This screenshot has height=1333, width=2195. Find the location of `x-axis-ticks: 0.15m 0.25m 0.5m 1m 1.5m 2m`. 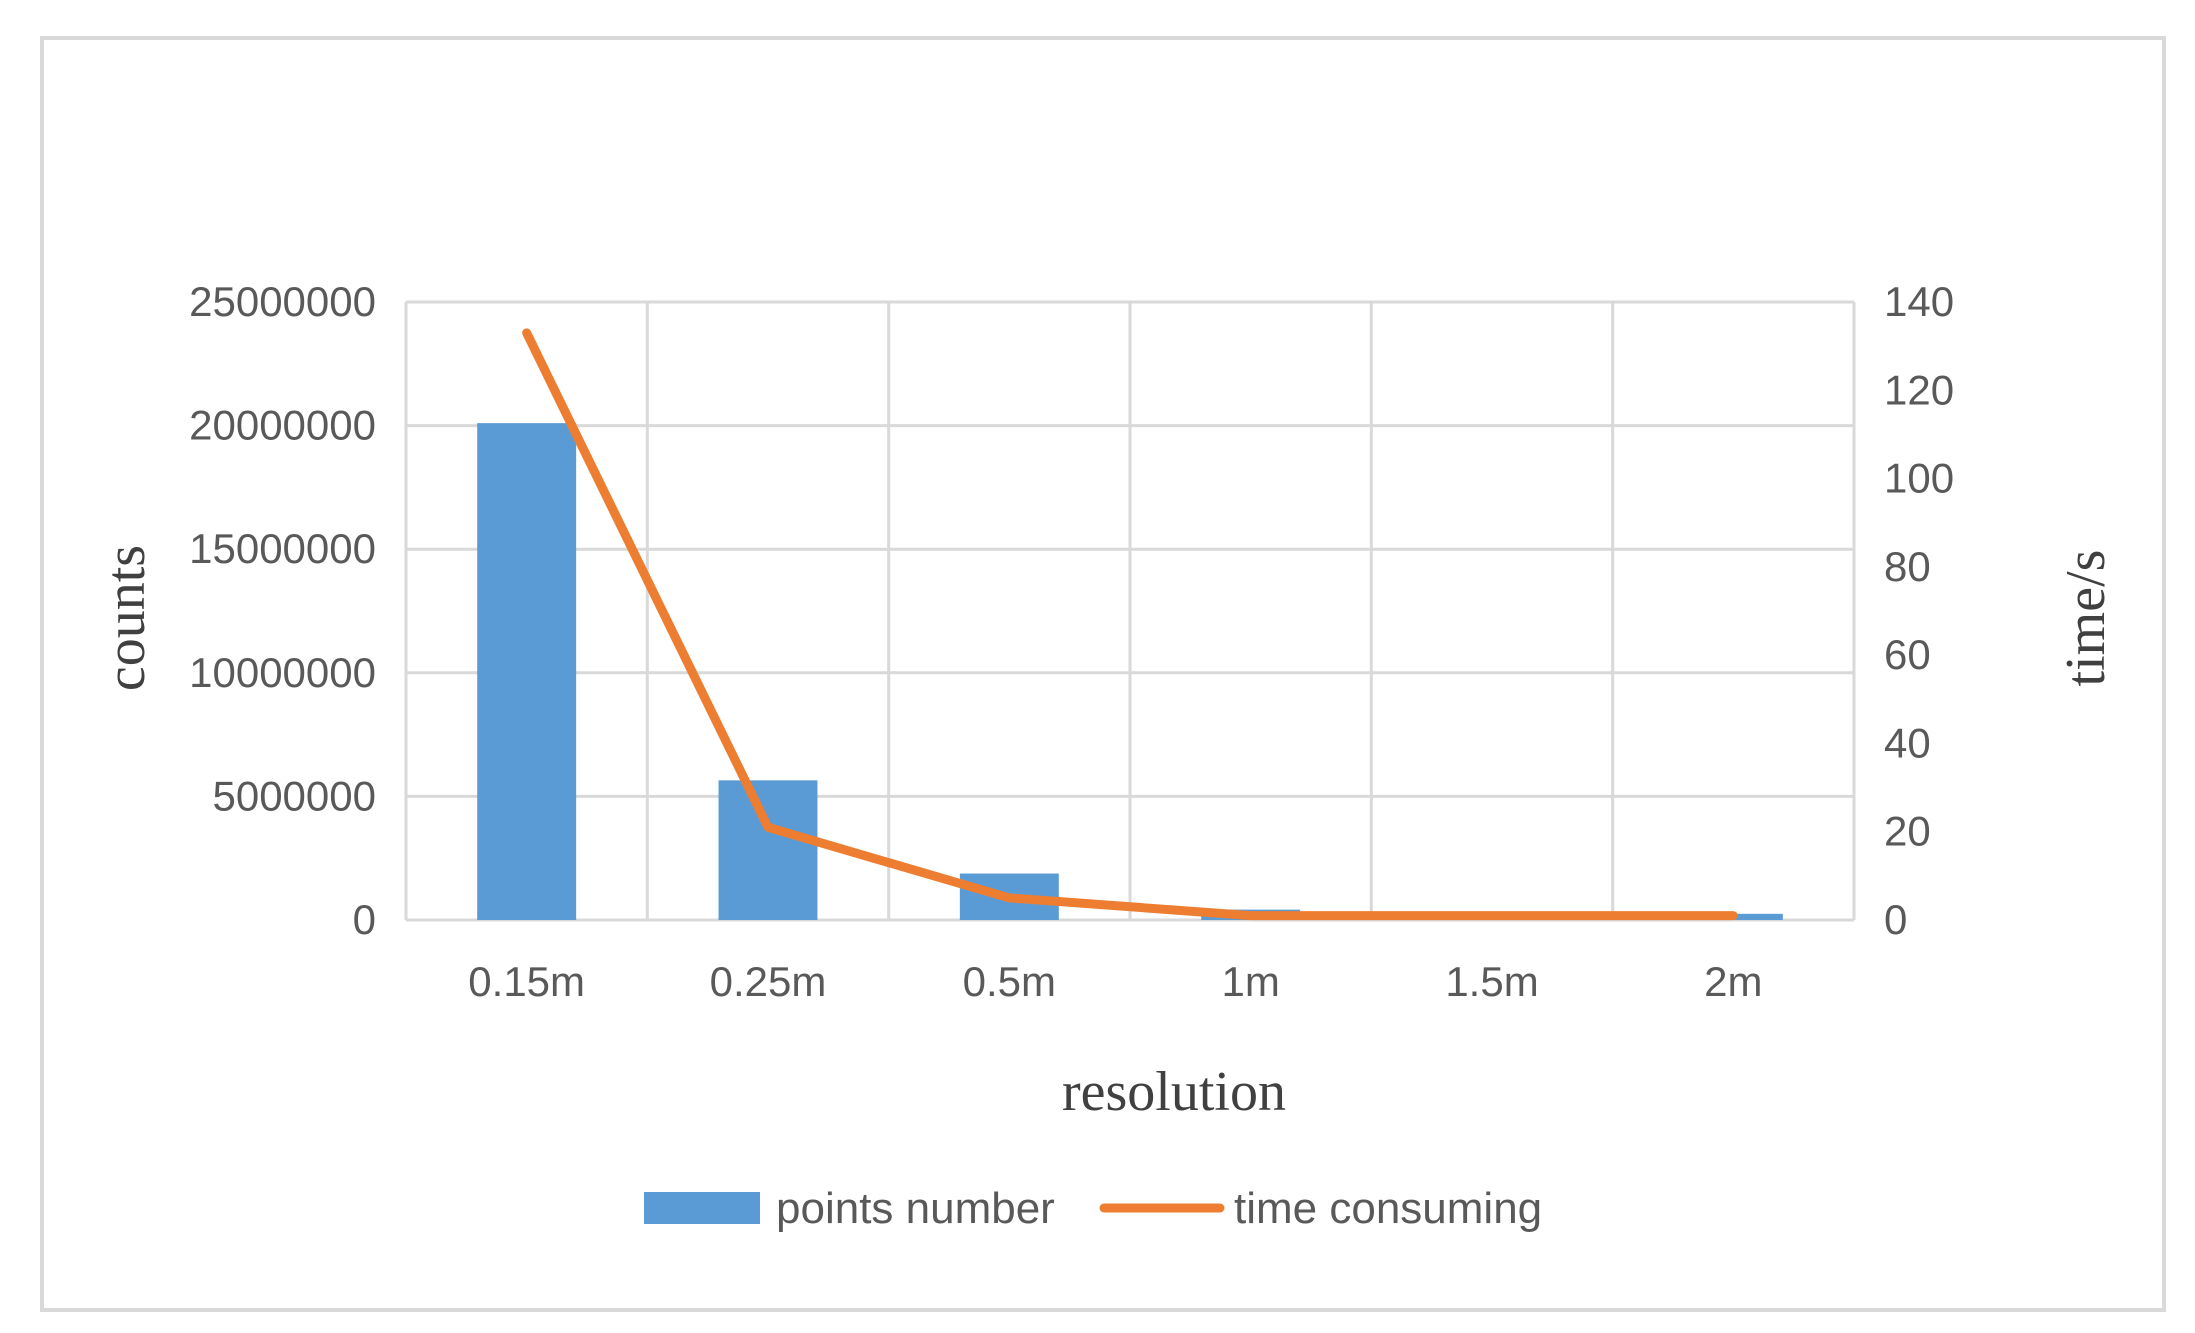

x-axis-ticks: 0.15m 0.25m 0.5m 1m 1.5m 2m is located at coordinates (1115, 981).